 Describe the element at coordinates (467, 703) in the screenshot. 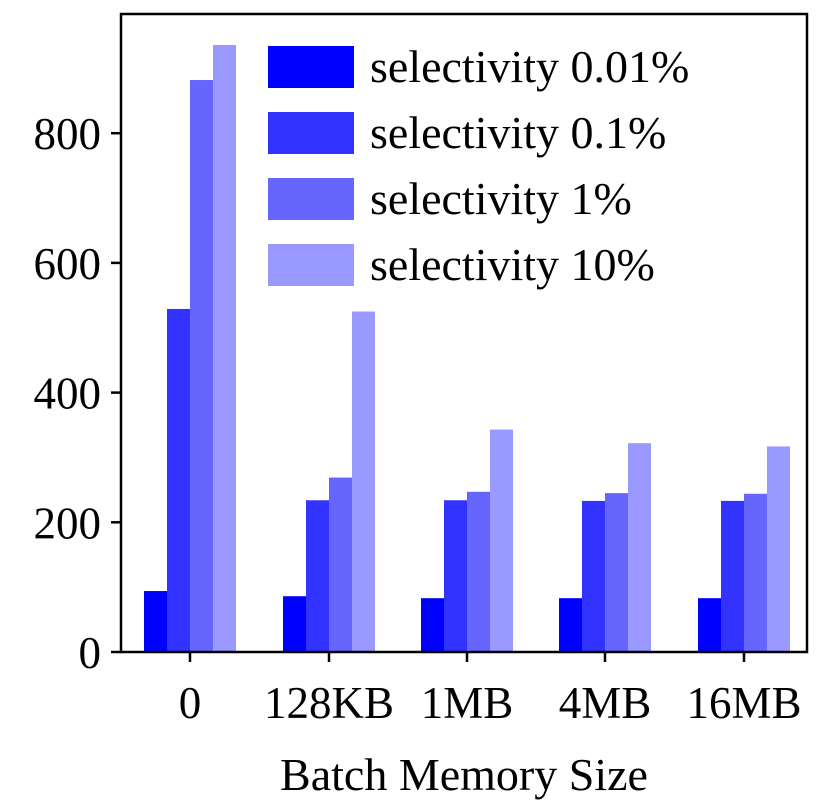

I see `x-tick-label: 1MB` at that location.